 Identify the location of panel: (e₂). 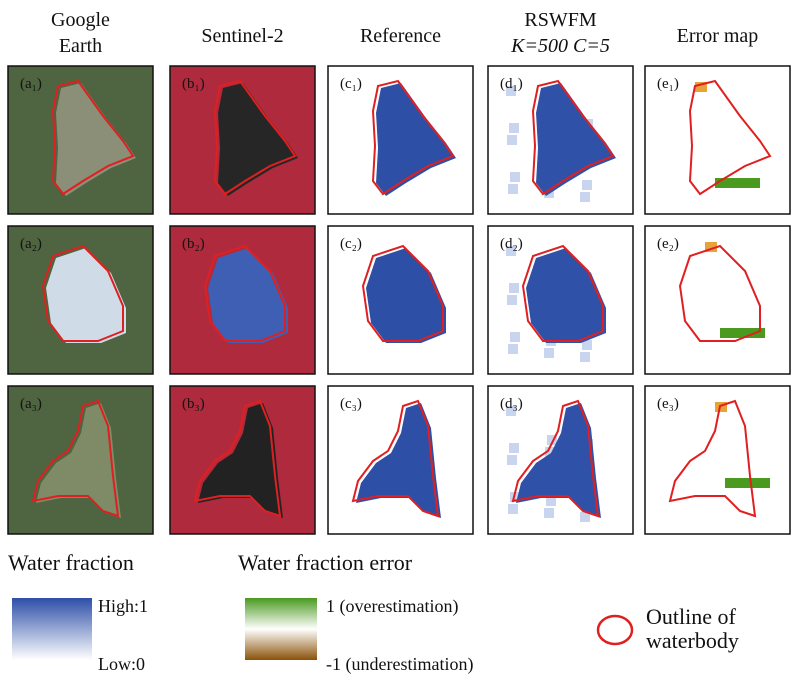
(717, 300).